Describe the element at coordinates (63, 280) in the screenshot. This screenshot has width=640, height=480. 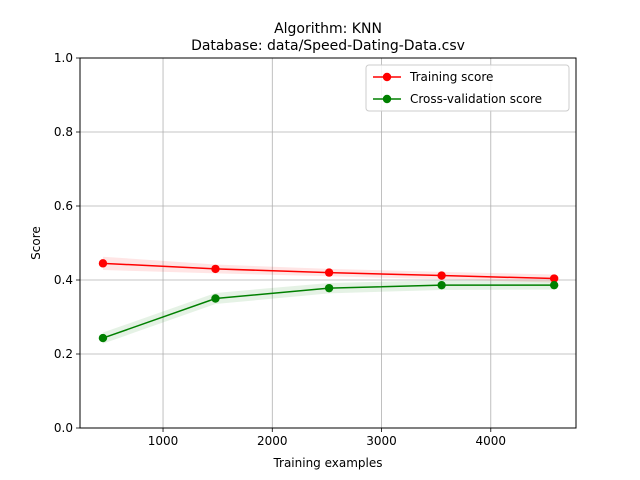
I see `y-tick-label: 0.4` at that location.